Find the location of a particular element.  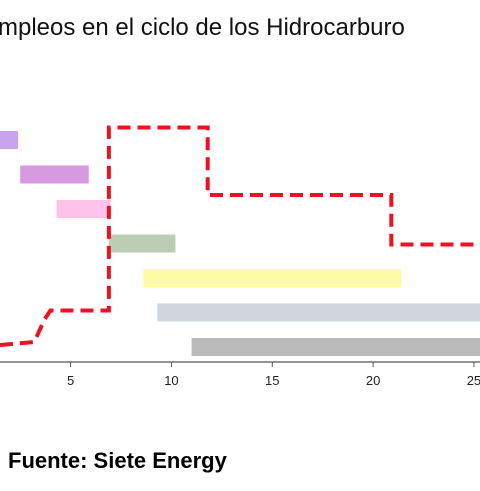

x-axis: 5 10 15 20 25 is located at coordinates (240, 374).